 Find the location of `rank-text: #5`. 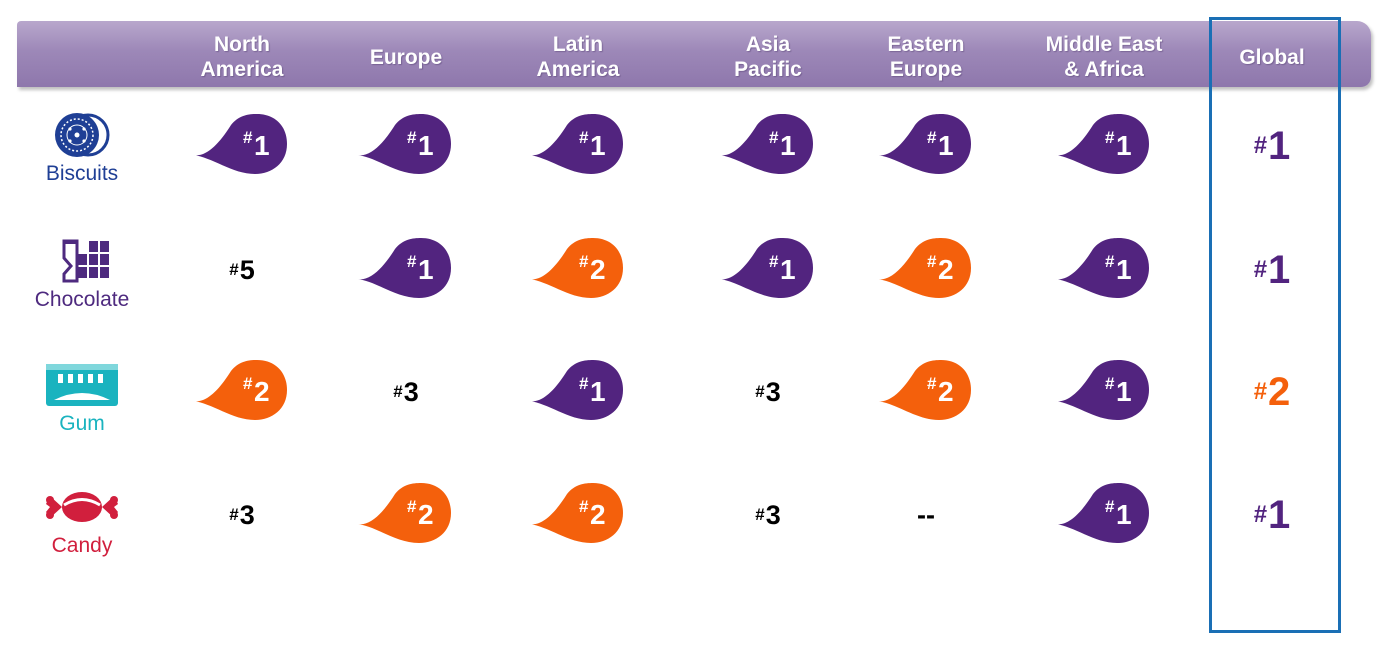

rank-text: #5 is located at coordinates (242, 270).